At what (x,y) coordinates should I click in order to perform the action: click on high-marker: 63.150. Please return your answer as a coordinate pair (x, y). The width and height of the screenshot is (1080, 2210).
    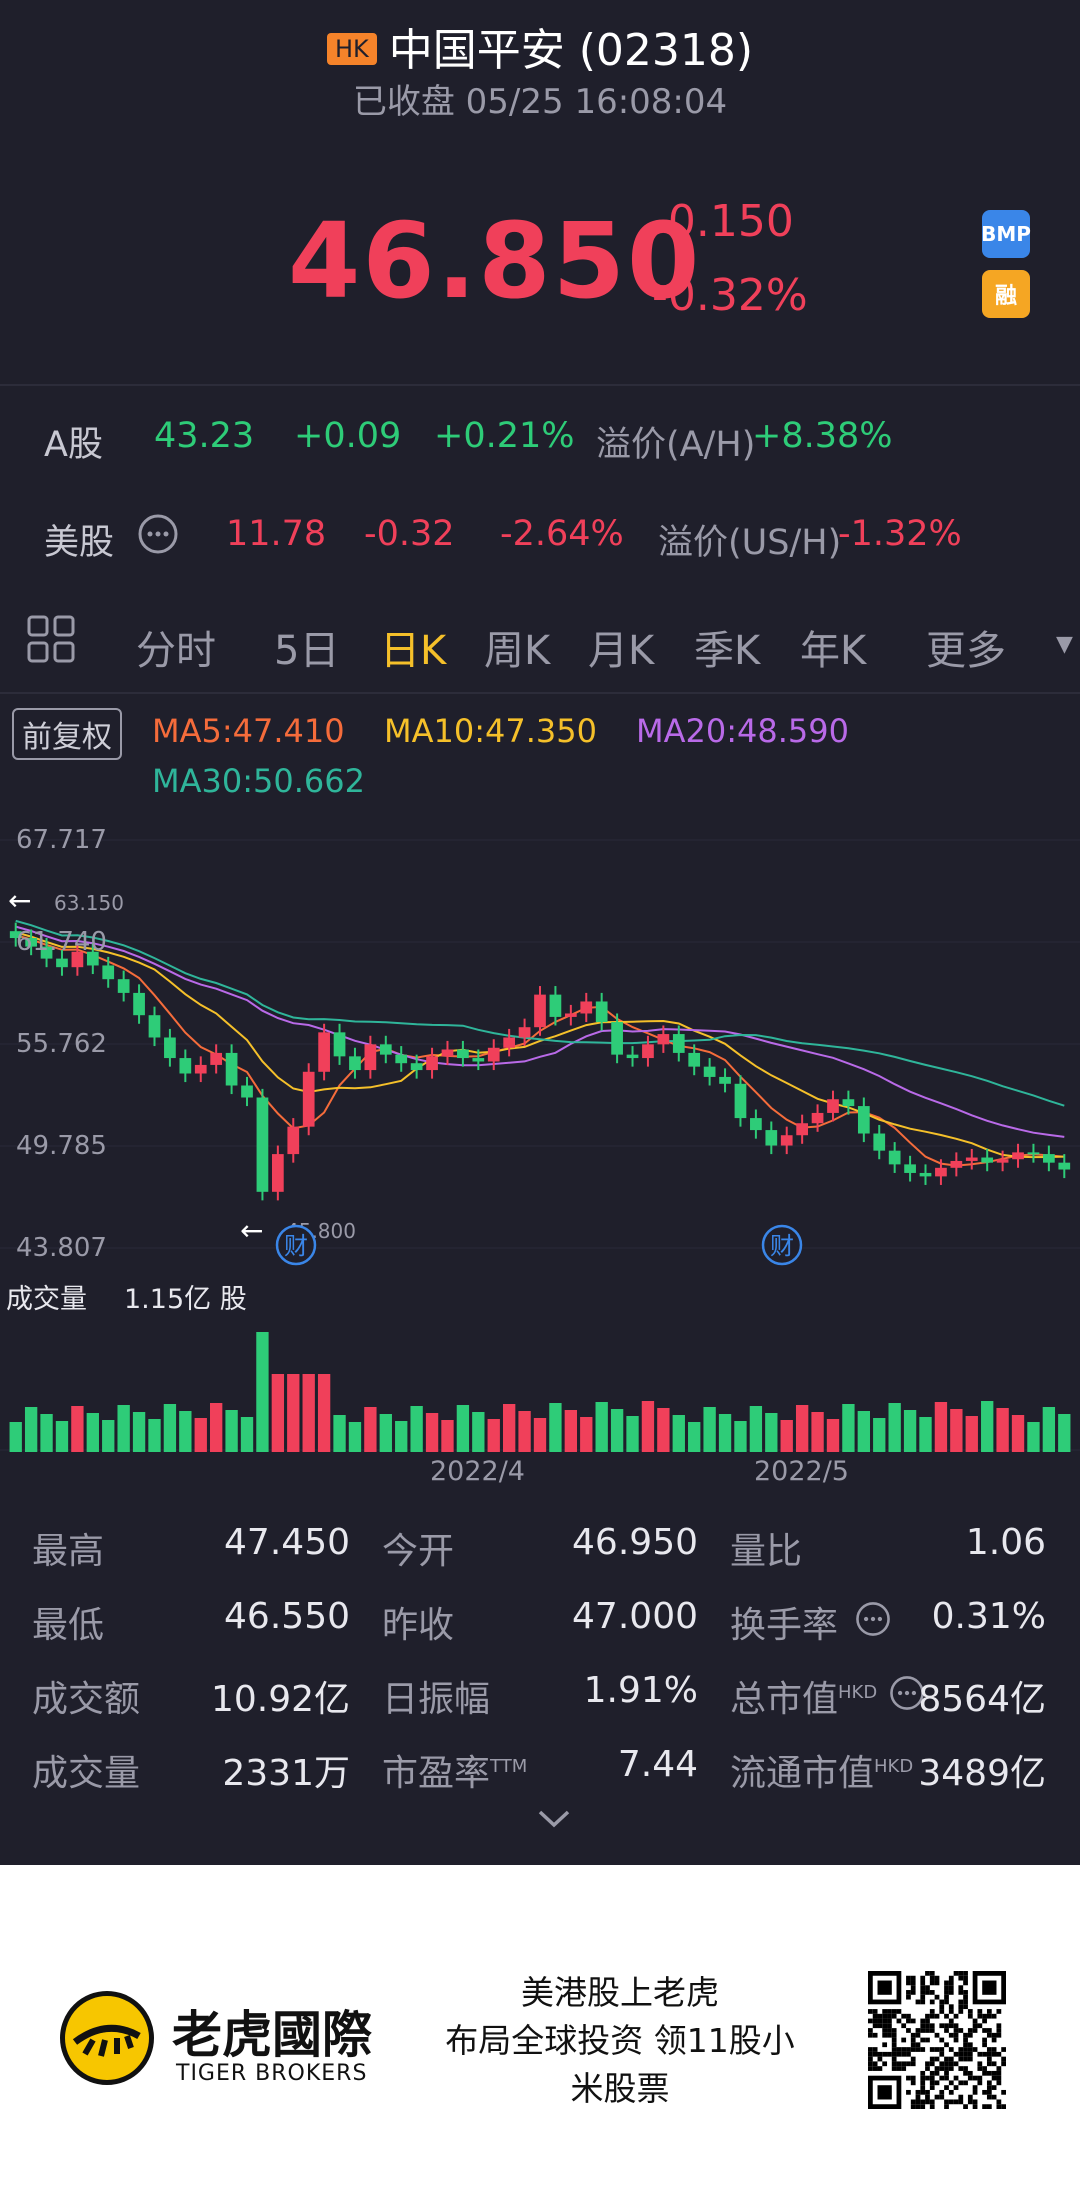
    Looking at the image, I should click on (89, 903).